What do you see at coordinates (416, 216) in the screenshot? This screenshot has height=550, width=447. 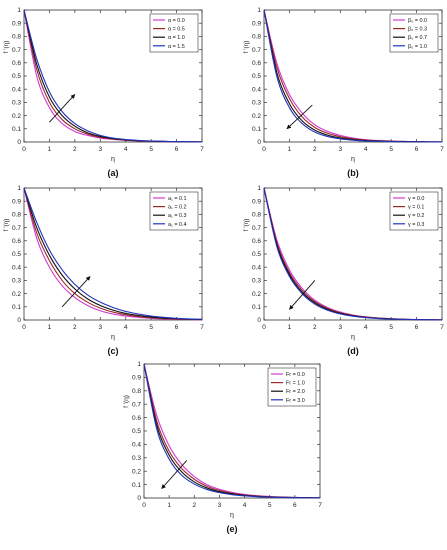 I see `legend-entry: γ = 0.2` at bounding box center [416, 216].